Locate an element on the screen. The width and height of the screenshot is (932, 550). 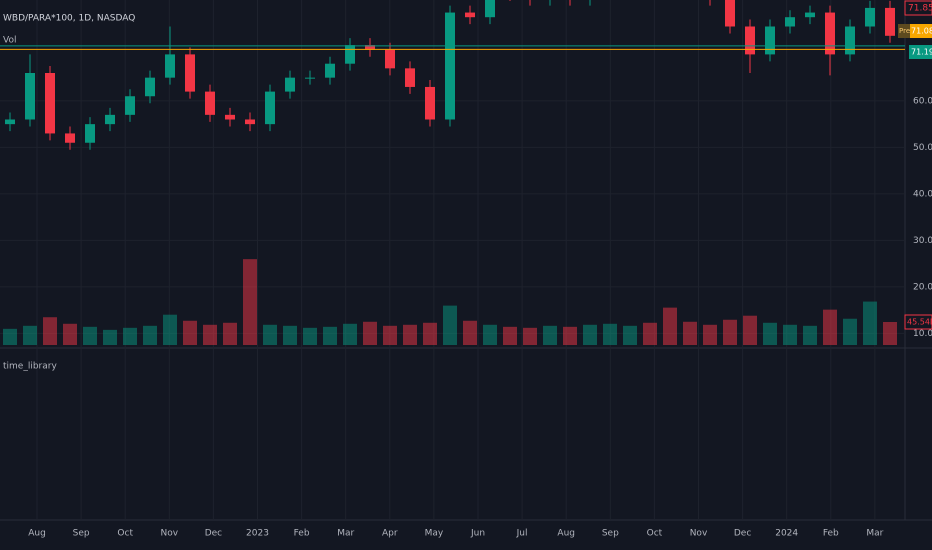
x-tick-label: 2024 is located at coordinates (786, 534).